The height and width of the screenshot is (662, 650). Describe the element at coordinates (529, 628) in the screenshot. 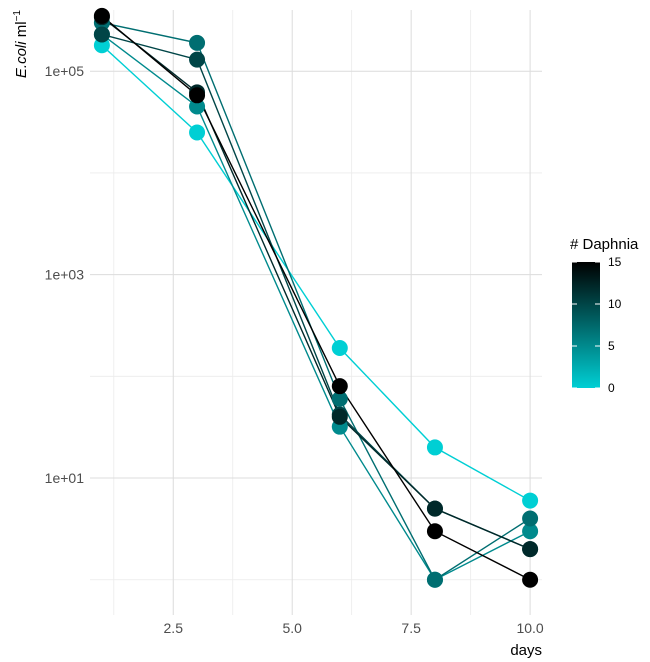

I see `x-tick-label: 10.0` at that location.